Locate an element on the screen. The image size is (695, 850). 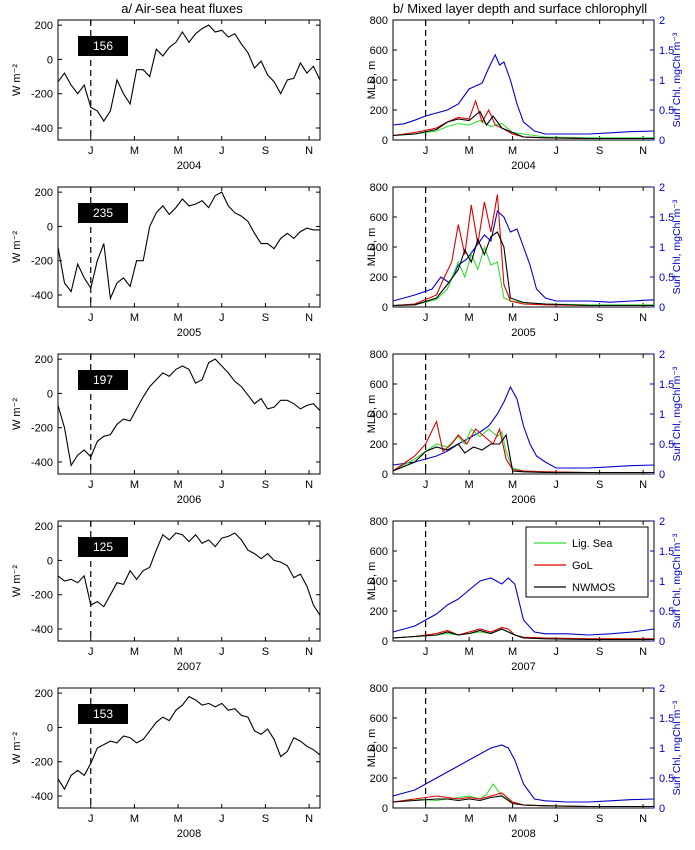
panel-a-2008: J M M J S N 2008 200 0 -200 -400 W m⁻² 153 is located at coordinates (166, 763).